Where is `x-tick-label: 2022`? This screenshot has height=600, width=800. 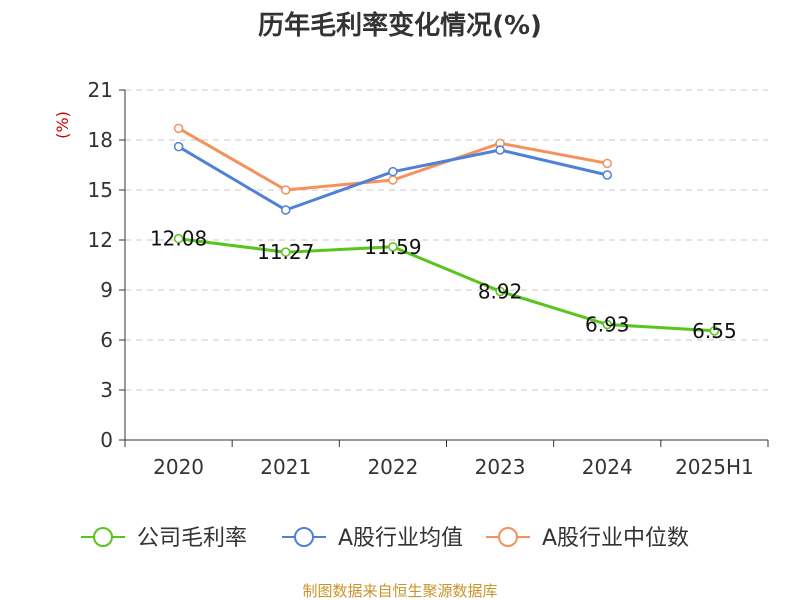
x-tick-label: 2022 is located at coordinates (392, 467).